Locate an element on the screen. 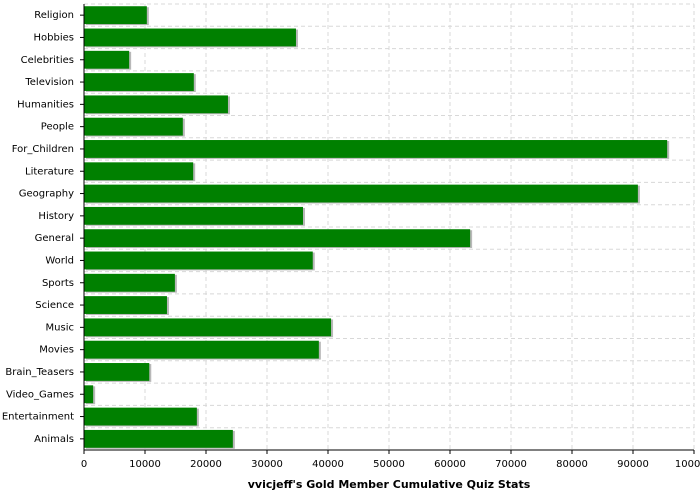  x-tick-label: 30000 is located at coordinates (267, 464).